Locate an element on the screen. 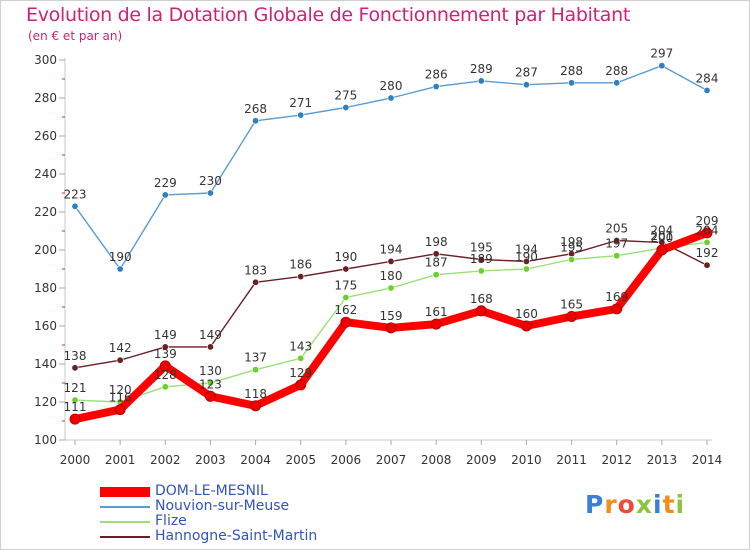 This screenshot has height=550, width=750. data-label-hannogne-saint-martin: 192 is located at coordinates (707, 253).